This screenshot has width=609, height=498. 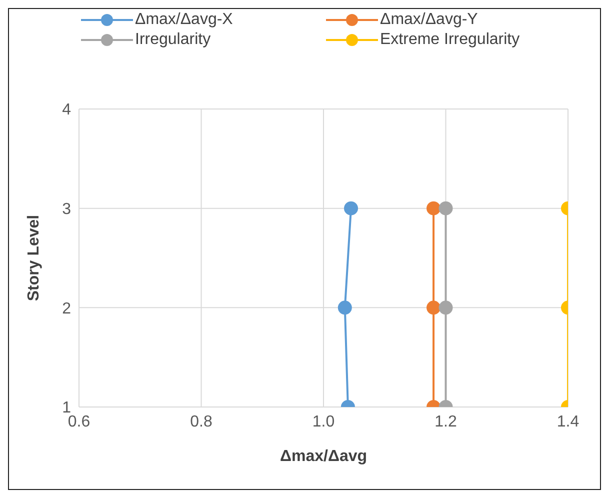 I want to click on x-tick-label: 0.8, so click(x=201, y=421).